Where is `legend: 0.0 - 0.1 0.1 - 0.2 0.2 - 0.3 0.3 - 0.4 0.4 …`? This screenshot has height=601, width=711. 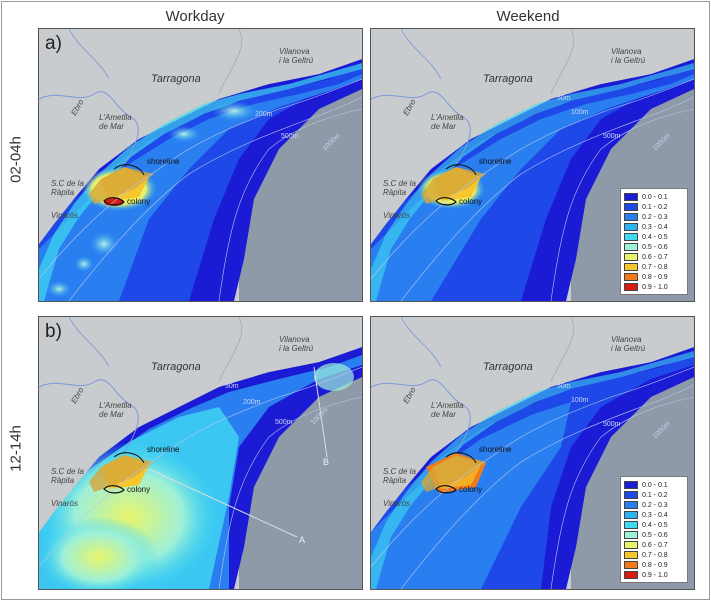 legend: 0.0 - 0.1 0.1 - 0.2 0.2 - 0.3 0.3 - 0.4 0.4 … is located at coordinates (654, 241).